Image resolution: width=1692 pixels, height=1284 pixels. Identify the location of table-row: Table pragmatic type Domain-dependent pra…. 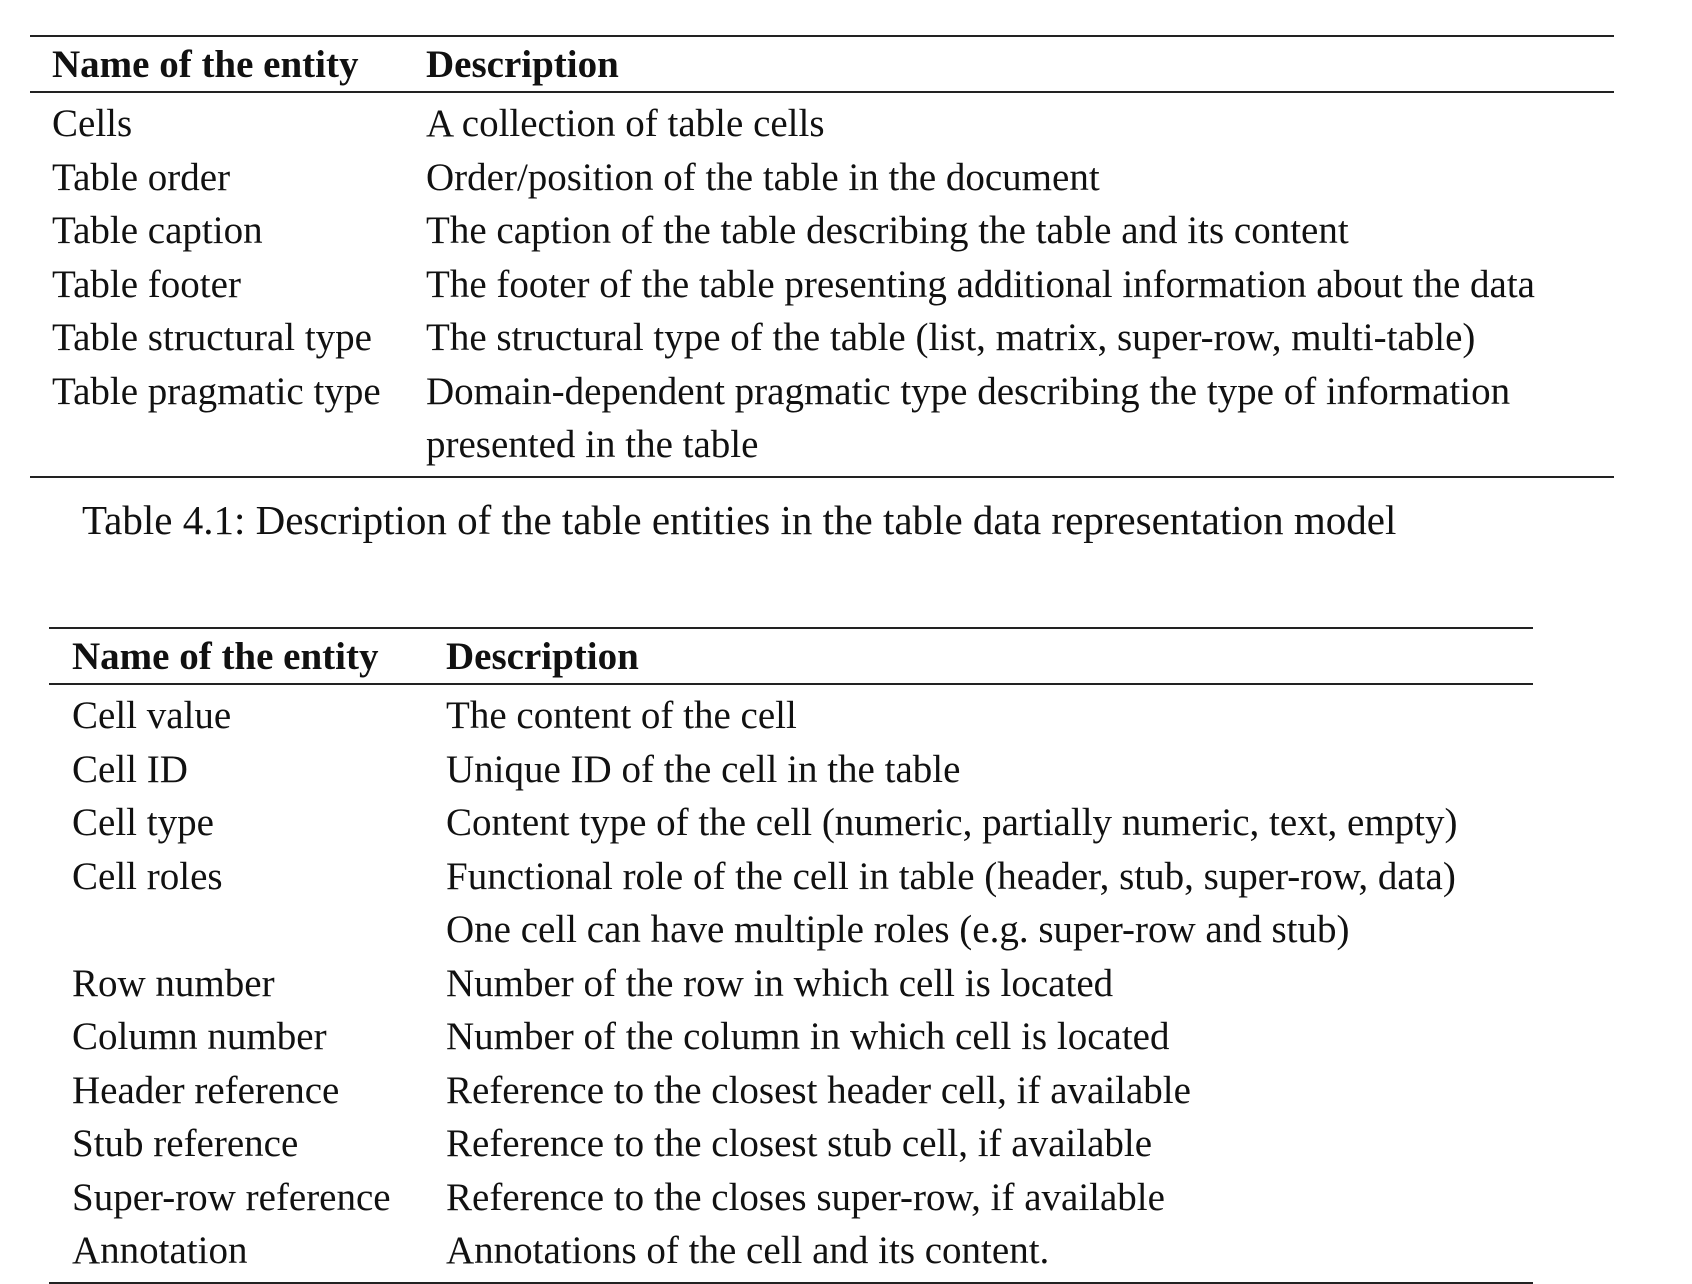
(822, 421).